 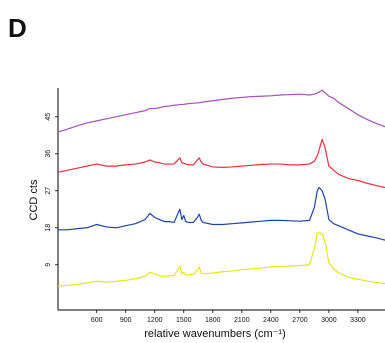 I want to click on y-axis-title: CCD cts, so click(x=34, y=199).